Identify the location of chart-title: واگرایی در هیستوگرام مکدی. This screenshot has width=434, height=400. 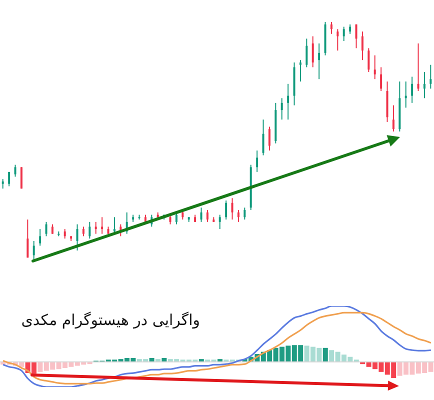
(110, 320).